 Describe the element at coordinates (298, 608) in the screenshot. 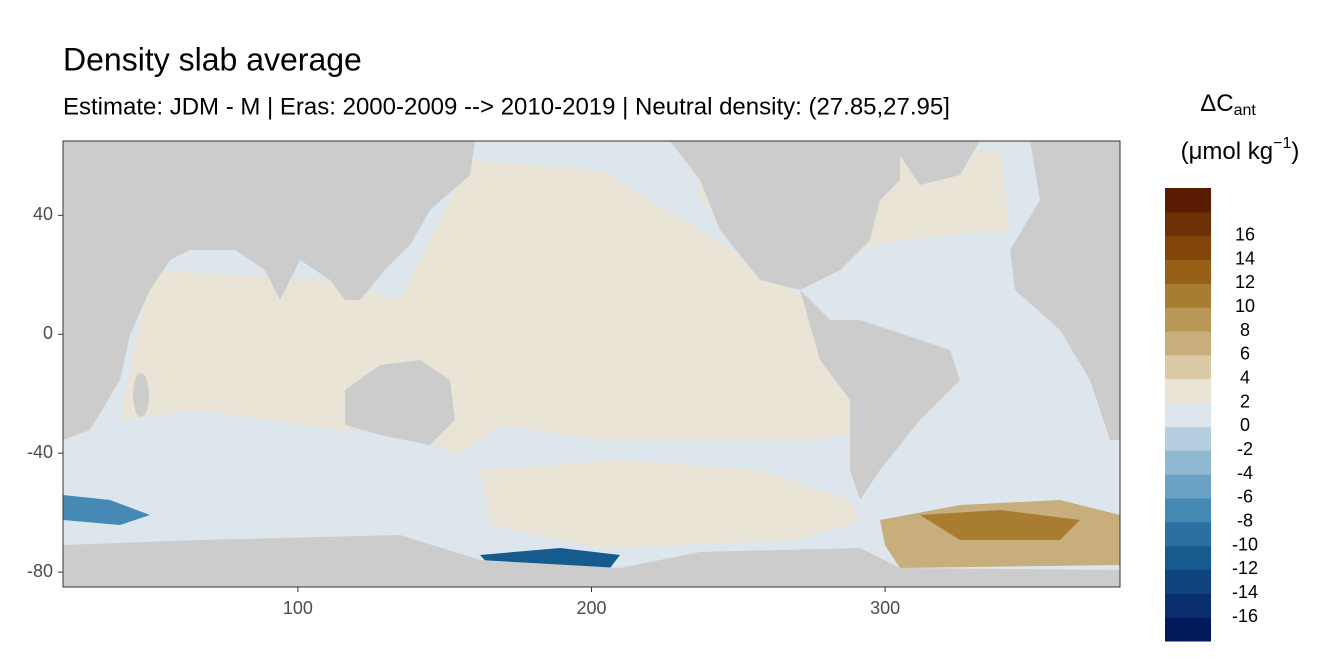

I see `x-tick-label: 100` at that location.